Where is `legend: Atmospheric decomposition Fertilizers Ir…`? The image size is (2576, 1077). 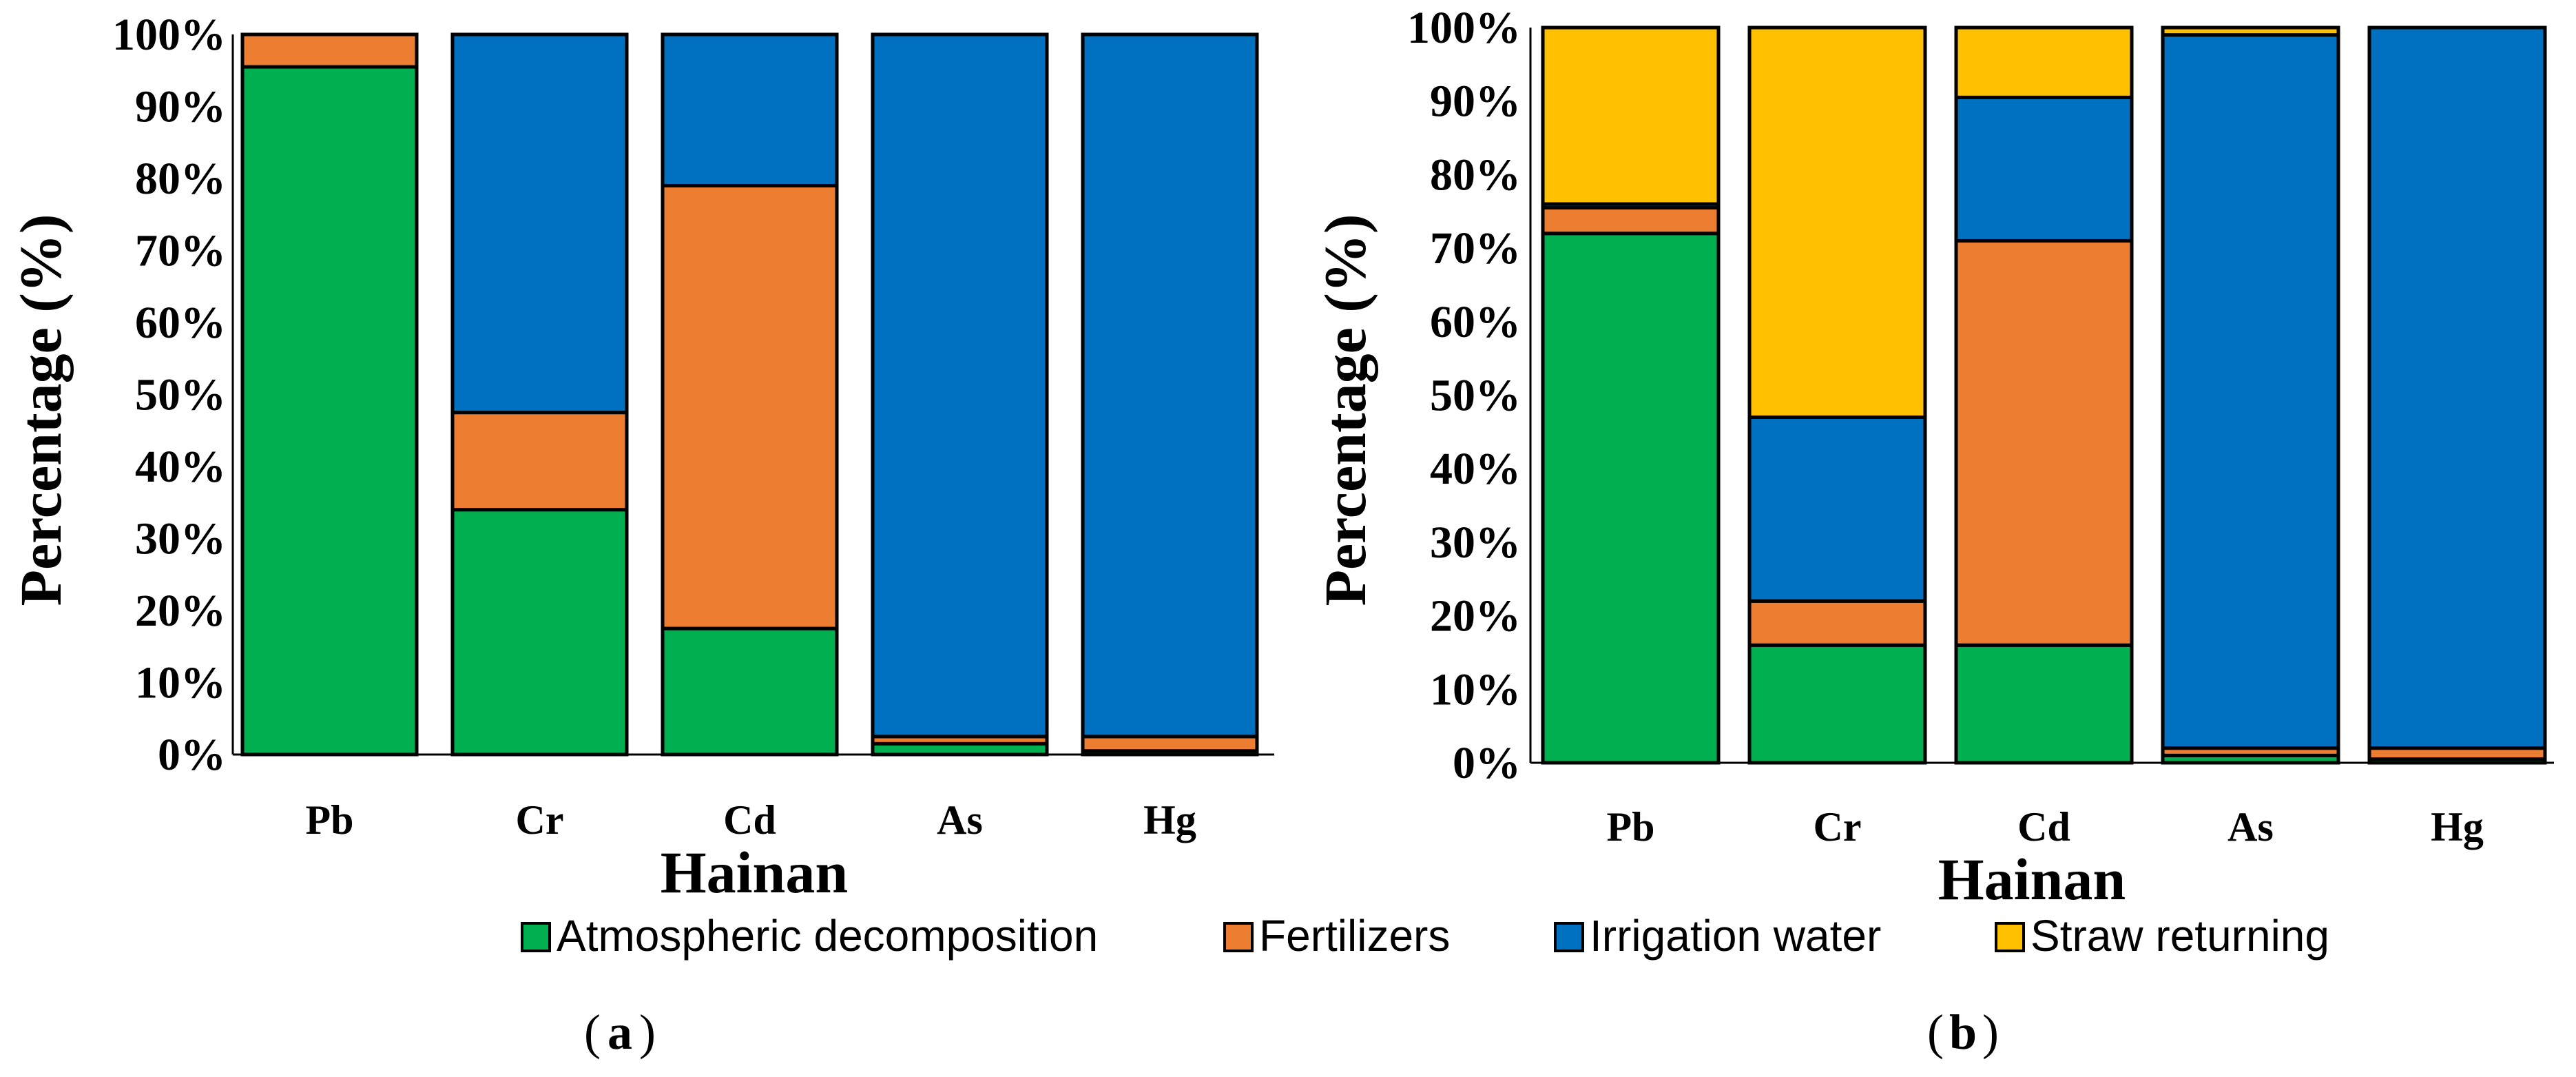 legend: Atmospheric decomposition Fertilizers Ir… is located at coordinates (1425, 936).